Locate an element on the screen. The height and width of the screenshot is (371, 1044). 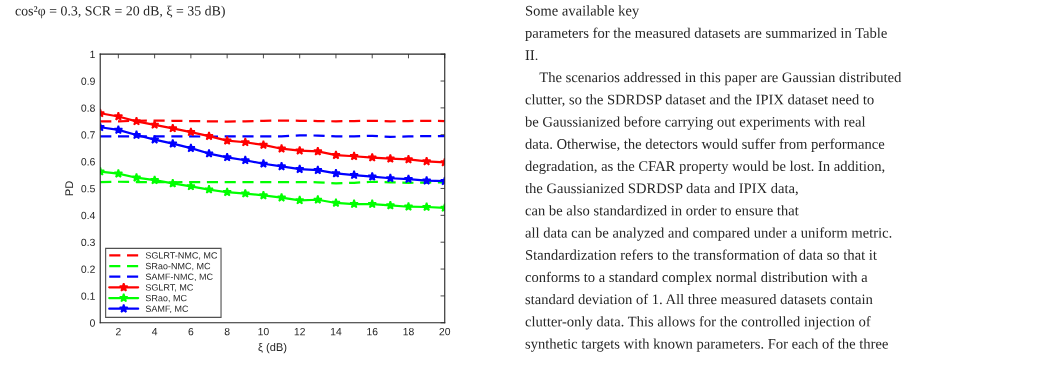
text: the Gaussianized SDRDSP data and IPIX data, is located at coordinates (661, 189).